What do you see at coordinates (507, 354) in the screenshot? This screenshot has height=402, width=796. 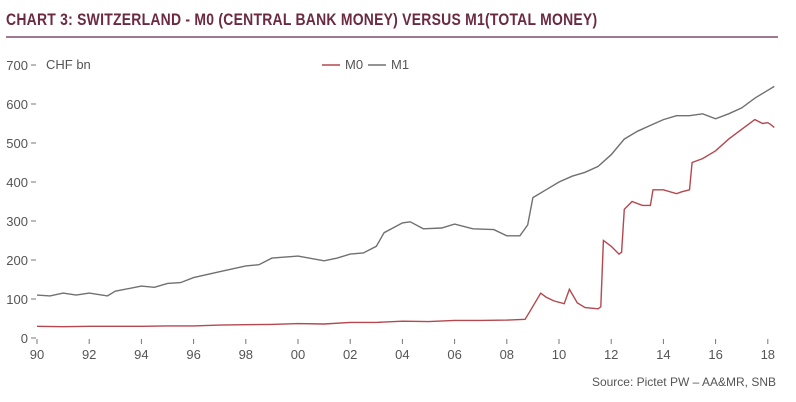 I see `x-tick-label: 08` at bounding box center [507, 354].